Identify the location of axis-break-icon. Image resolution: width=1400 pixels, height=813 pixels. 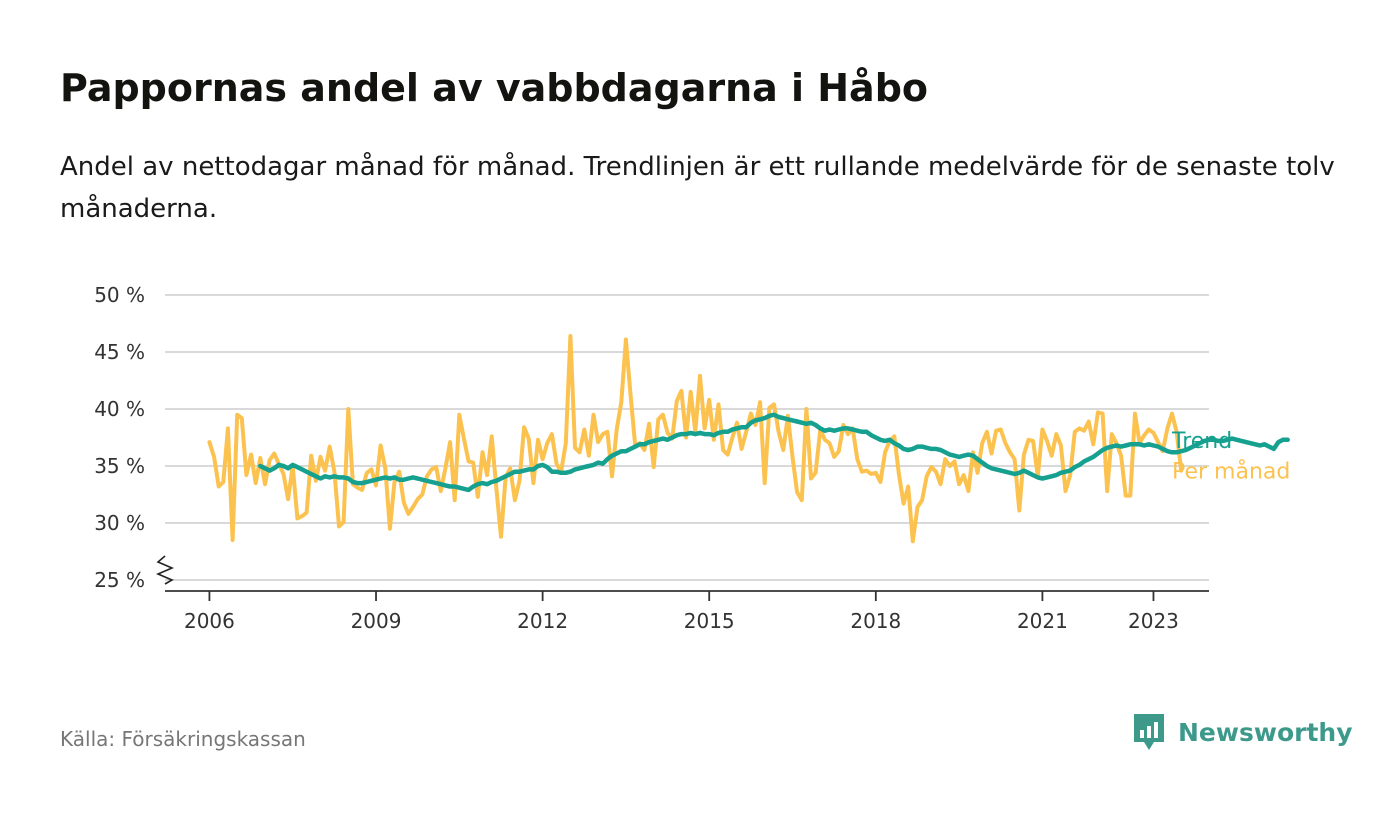
(165, 570).